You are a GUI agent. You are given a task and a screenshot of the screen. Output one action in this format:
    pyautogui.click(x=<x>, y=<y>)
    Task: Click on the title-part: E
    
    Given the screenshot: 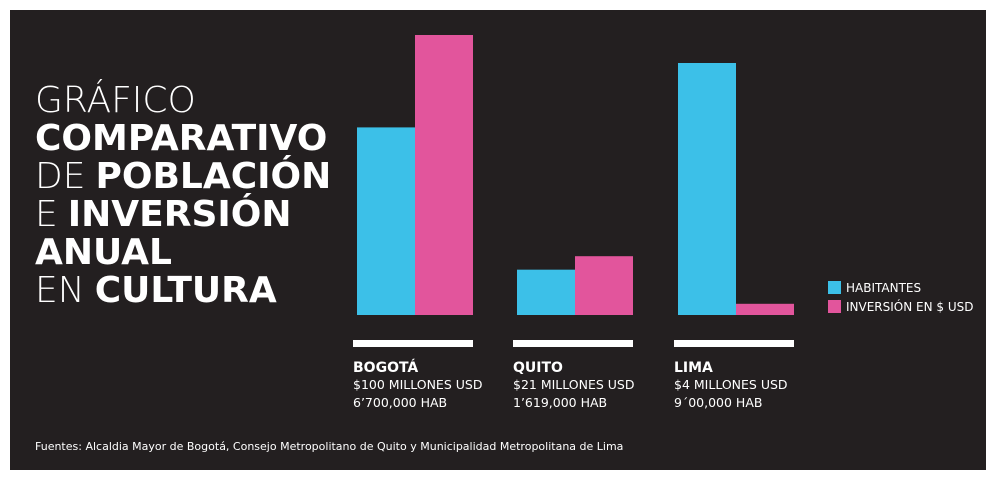 What is the action you would take?
    pyautogui.click(x=46, y=214)
    